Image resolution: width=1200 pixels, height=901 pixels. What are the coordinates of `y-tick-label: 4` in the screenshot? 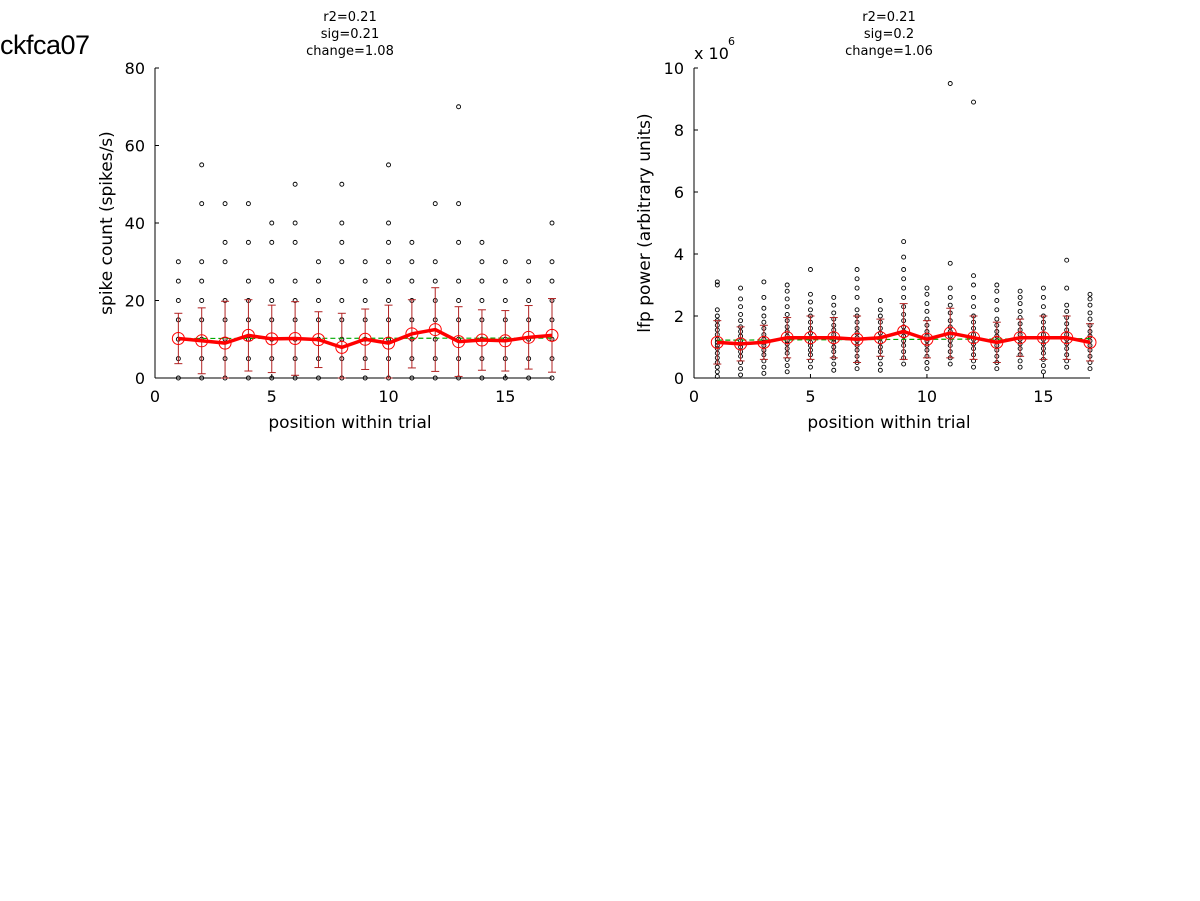 It's located at (679, 254).